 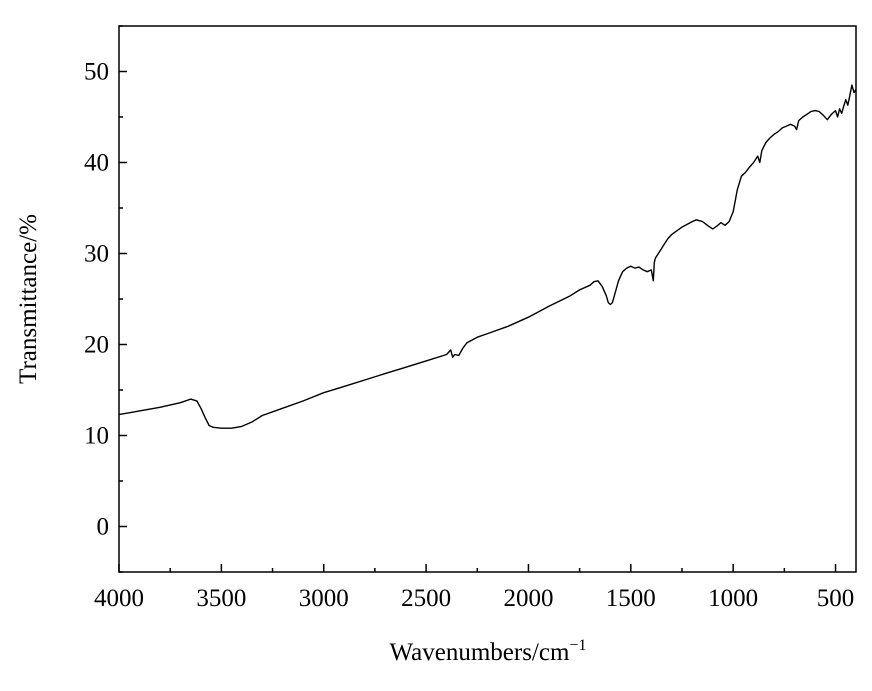 I want to click on x-tick-label: 2500, so click(x=426, y=598).